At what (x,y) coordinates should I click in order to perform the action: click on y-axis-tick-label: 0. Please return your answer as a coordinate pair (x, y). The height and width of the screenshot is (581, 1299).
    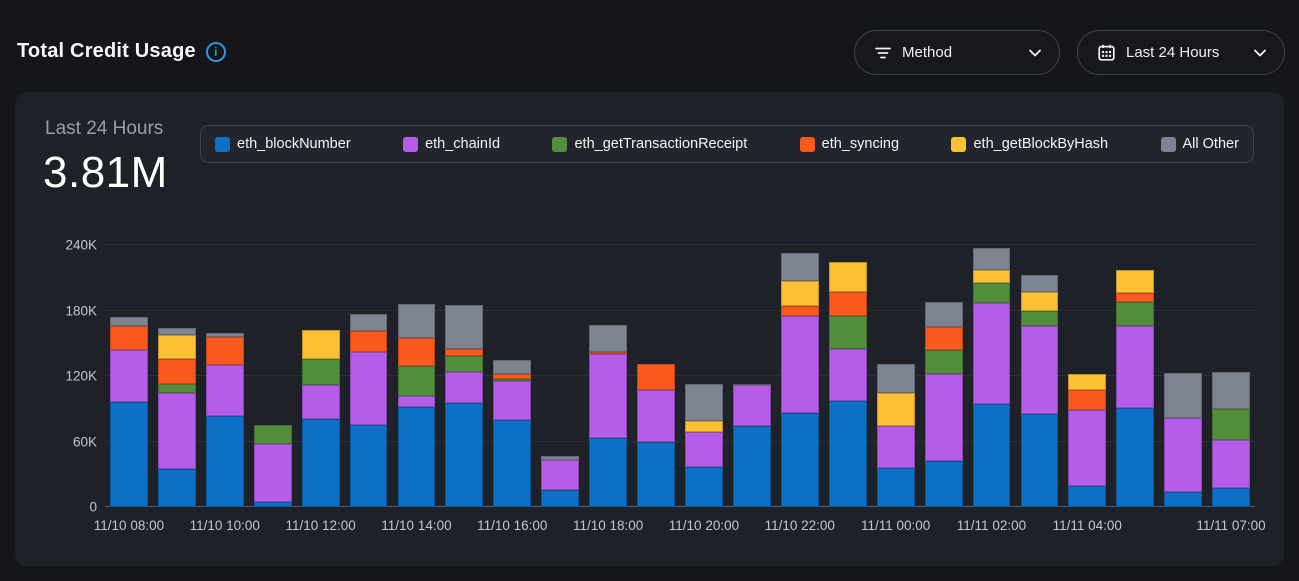
    Looking at the image, I should click on (93, 507).